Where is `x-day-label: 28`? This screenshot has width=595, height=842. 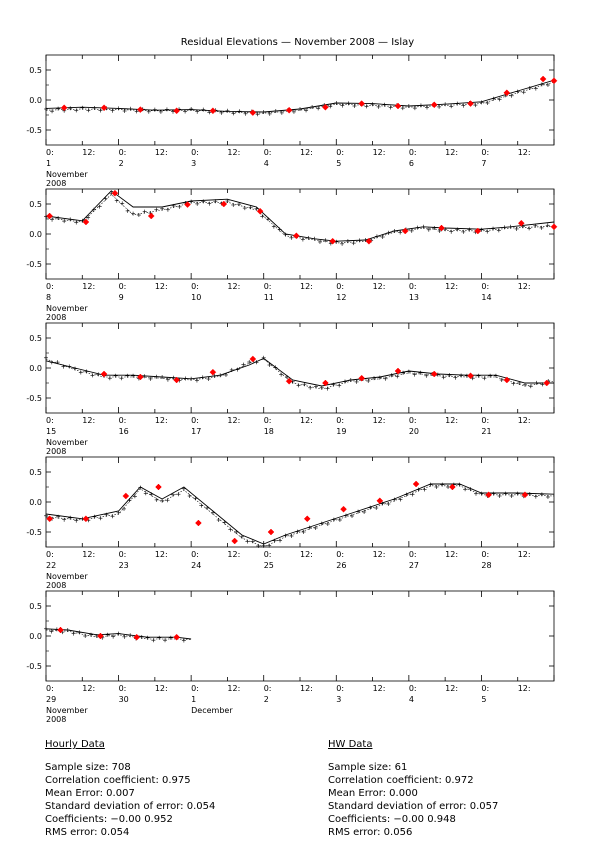
x-day-label: 28 is located at coordinates (486, 565).